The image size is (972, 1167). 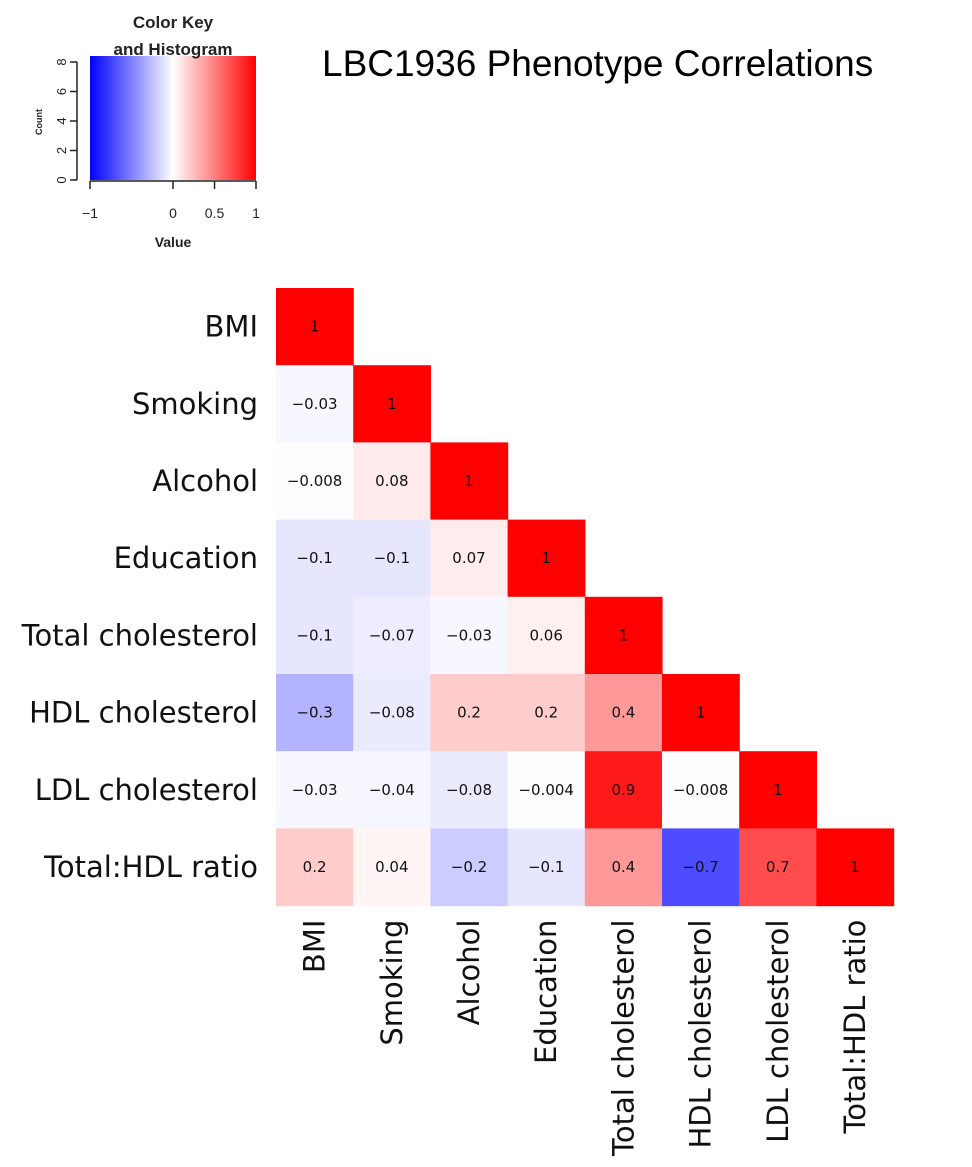 What do you see at coordinates (39, 122) in the screenshot?
I see `color-key-y-label: Count` at bounding box center [39, 122].